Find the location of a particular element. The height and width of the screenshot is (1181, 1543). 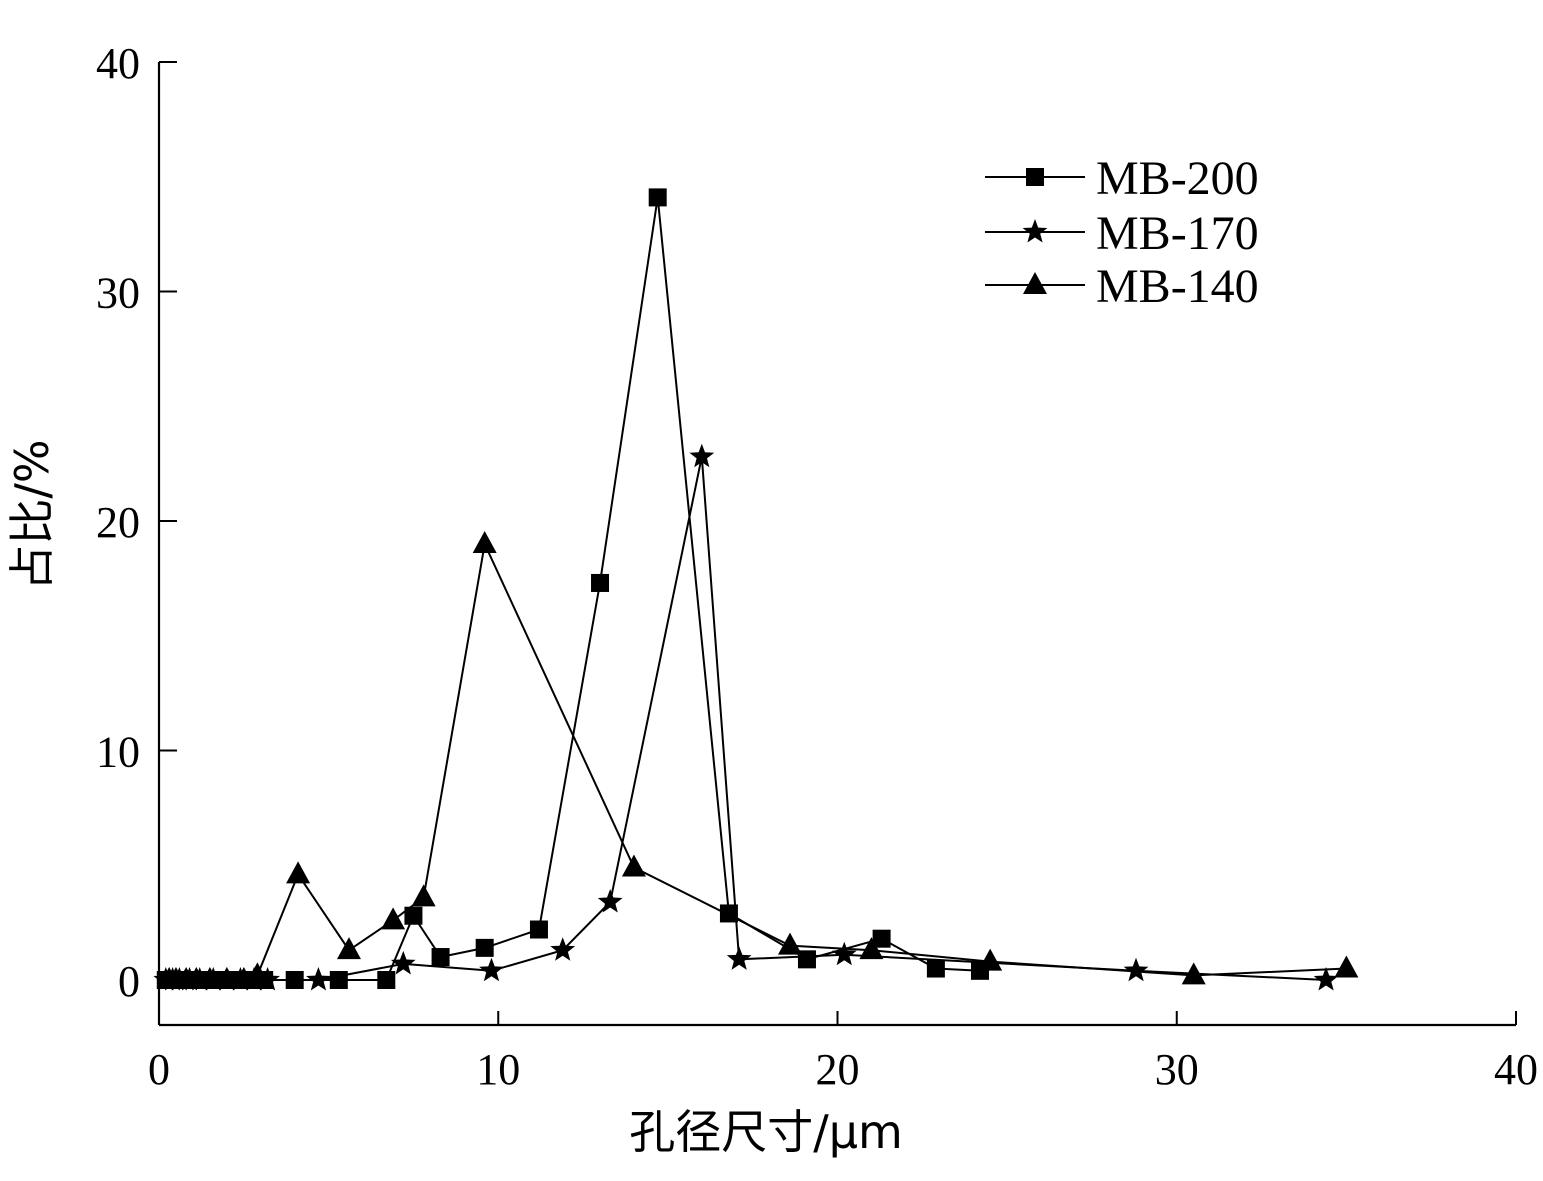

x-tick-label: 40 is located at coordinates (1516, 1069).